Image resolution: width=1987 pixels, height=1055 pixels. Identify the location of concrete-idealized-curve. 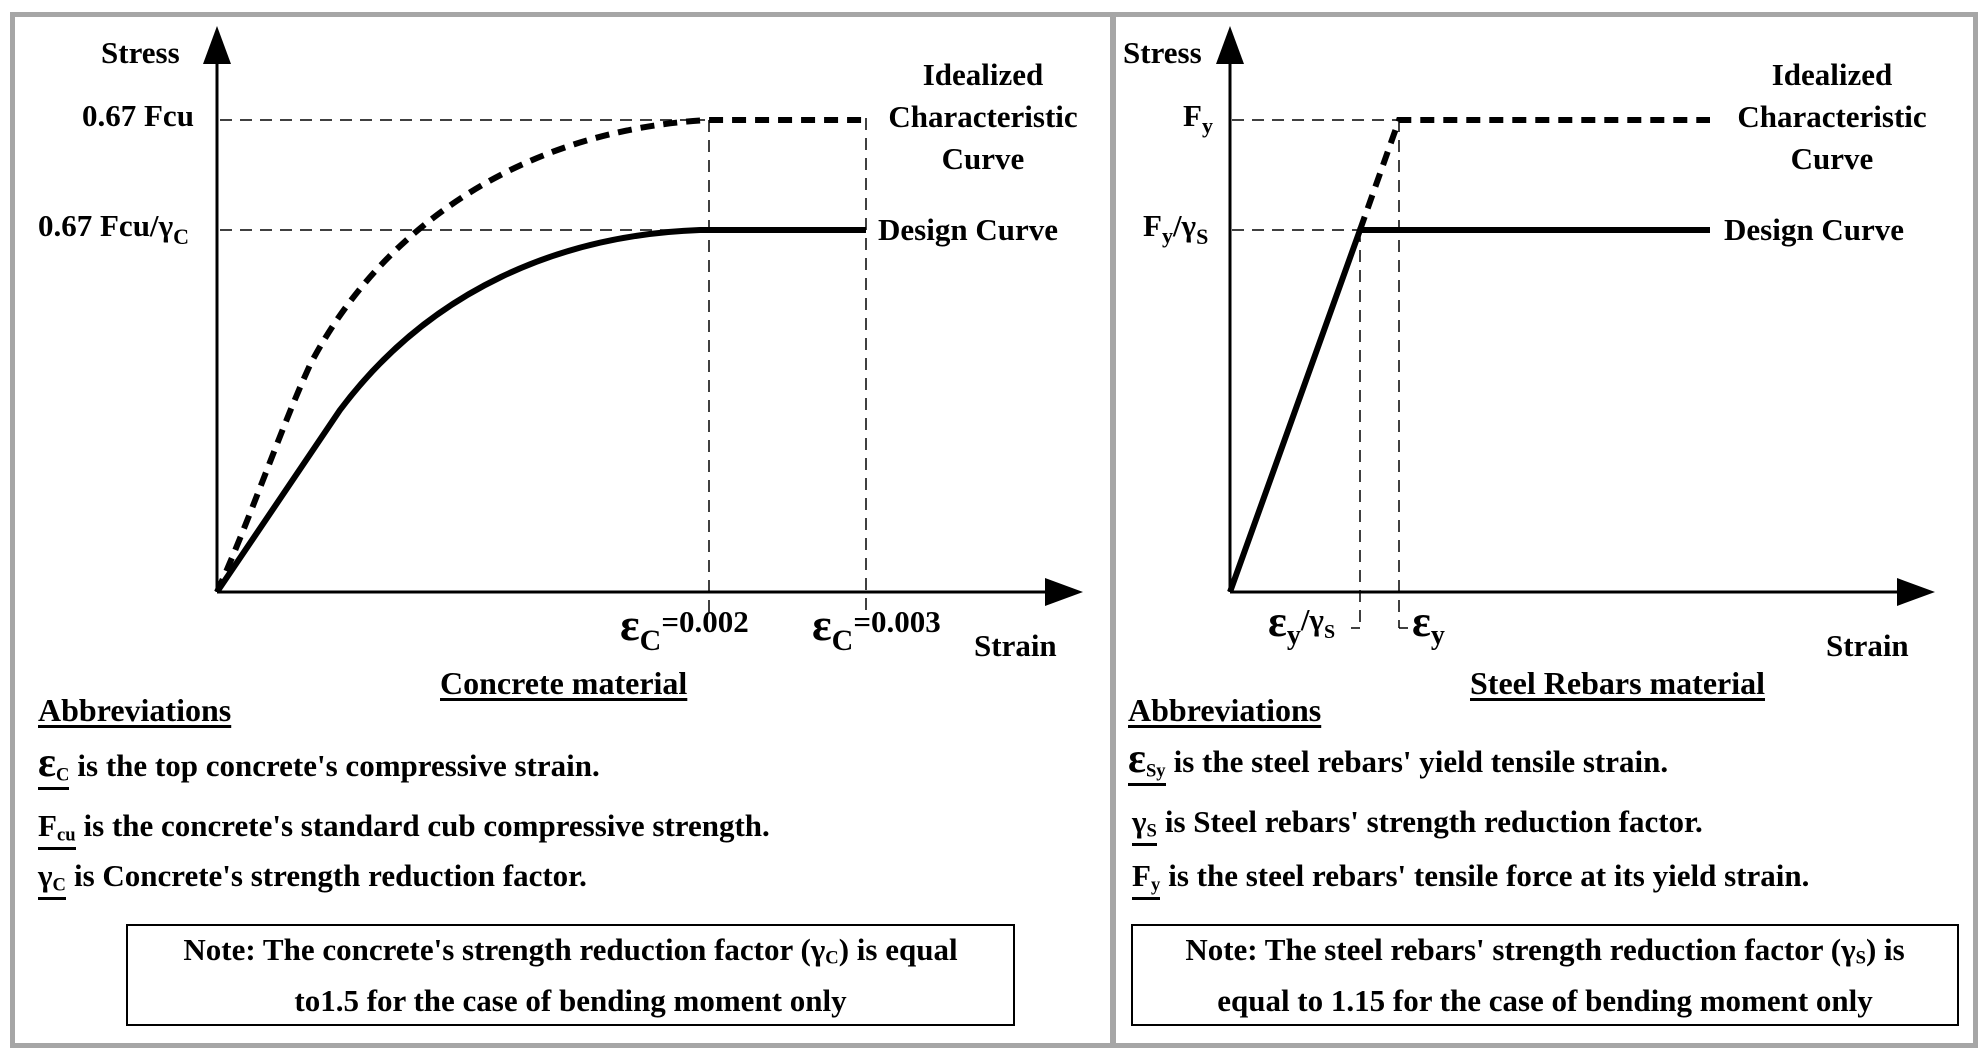
(540, 355).